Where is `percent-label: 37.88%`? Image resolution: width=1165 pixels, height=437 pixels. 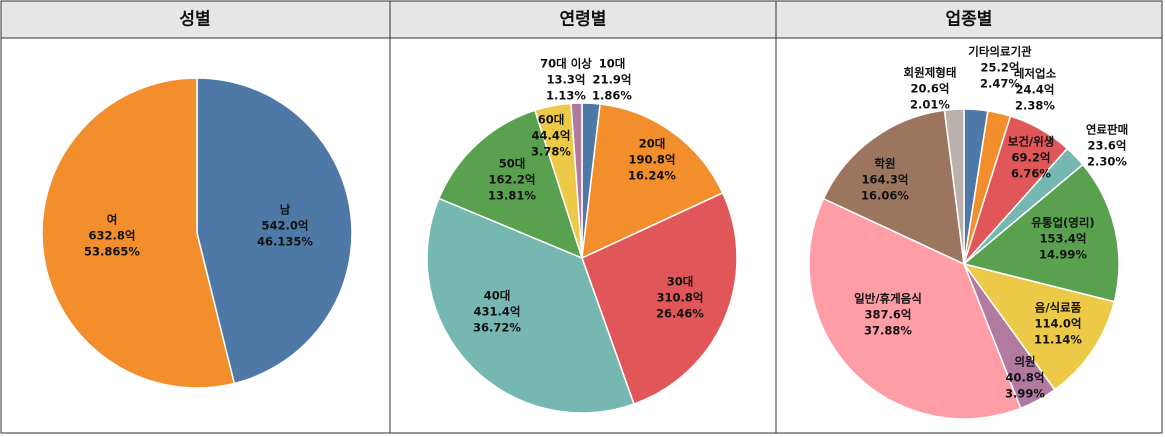 percent-label: 37.88% is located at coordinates (888, 331).